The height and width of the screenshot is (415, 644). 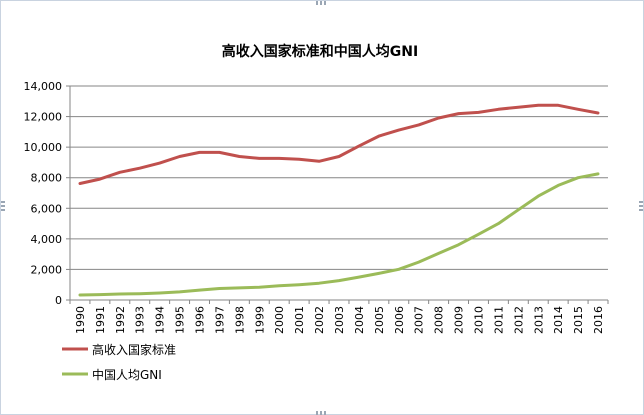 What do you see at coordinates (80, 320) in the screenshot?
I see `x-tick-label: 1990` at bounding box center [80, 320].